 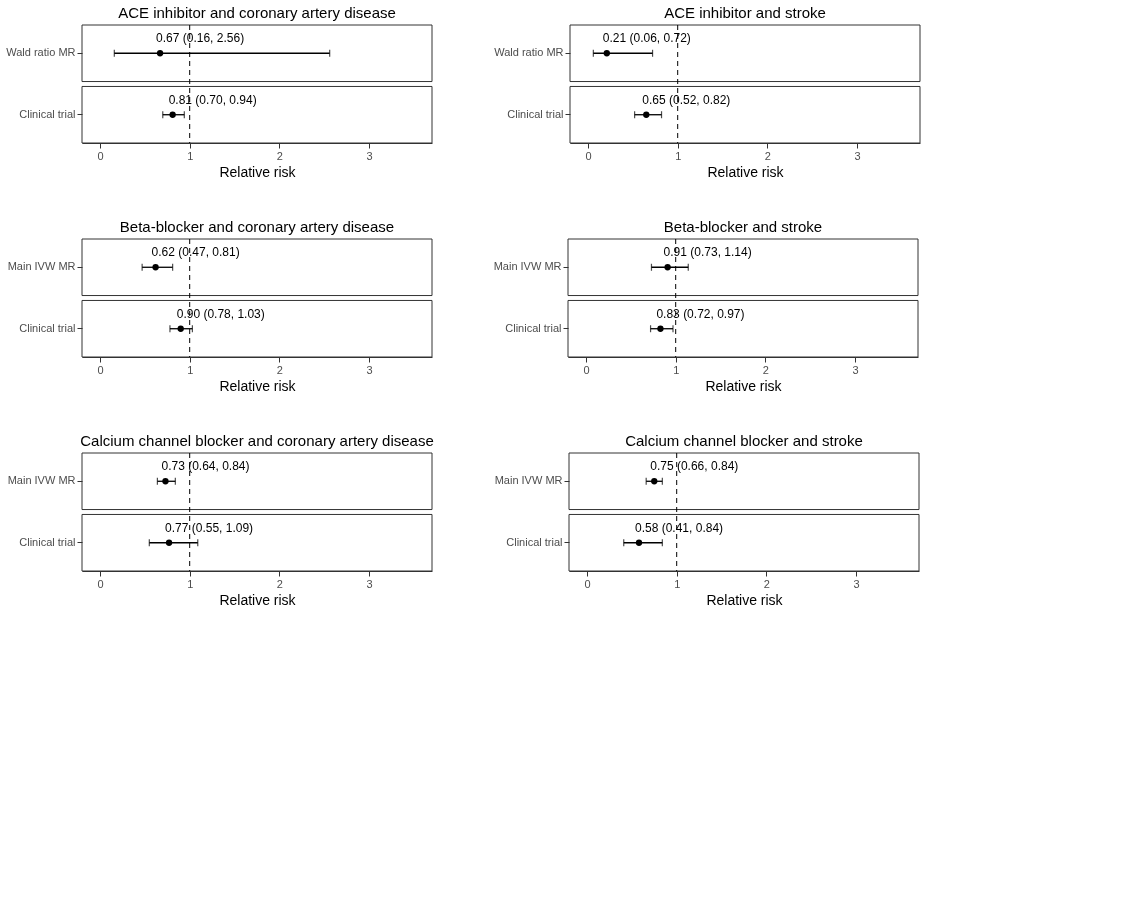 I want to click on data-label: 0.62 (0.47, 0.81), so click(x=195, y=252).